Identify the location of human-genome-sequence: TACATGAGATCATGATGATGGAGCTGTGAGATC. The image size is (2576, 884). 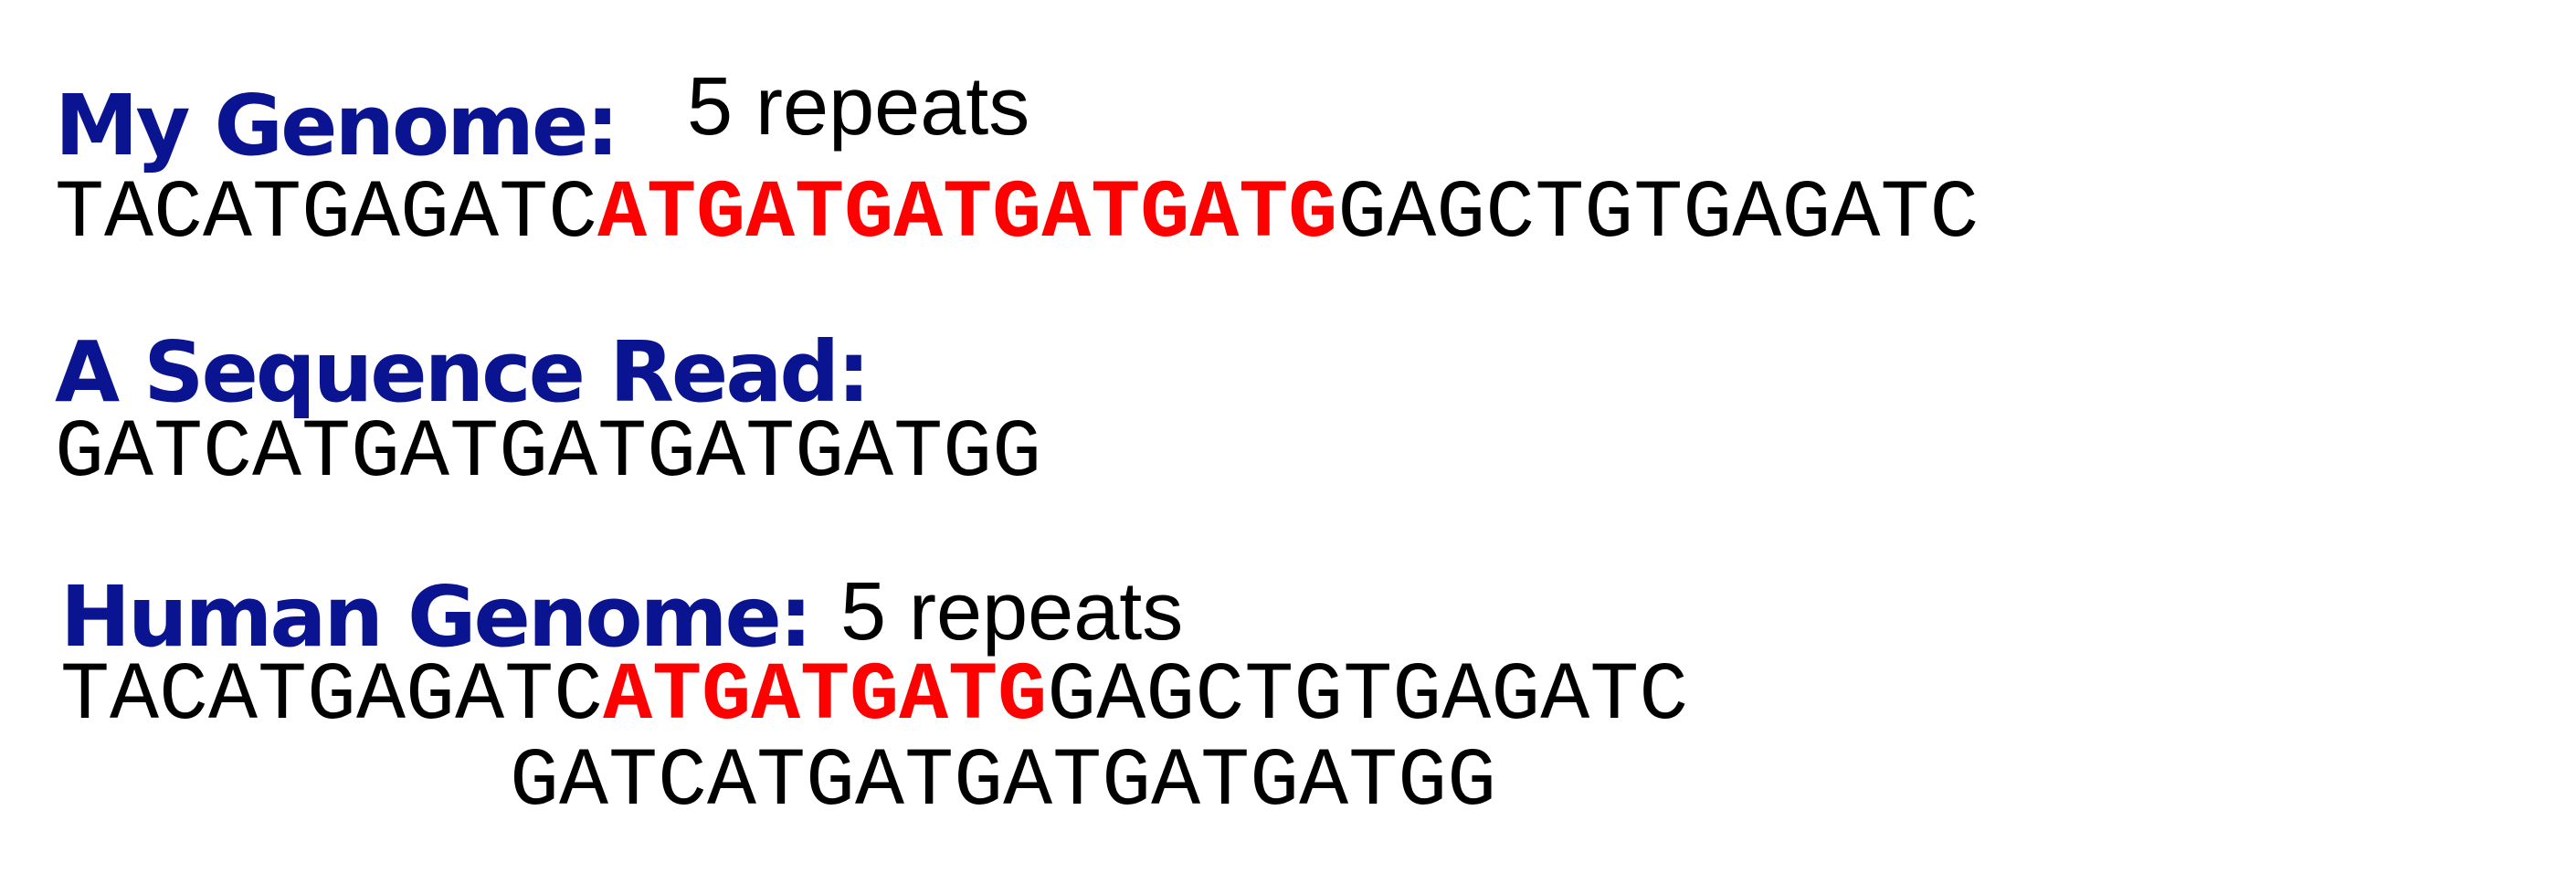
(874, 697).